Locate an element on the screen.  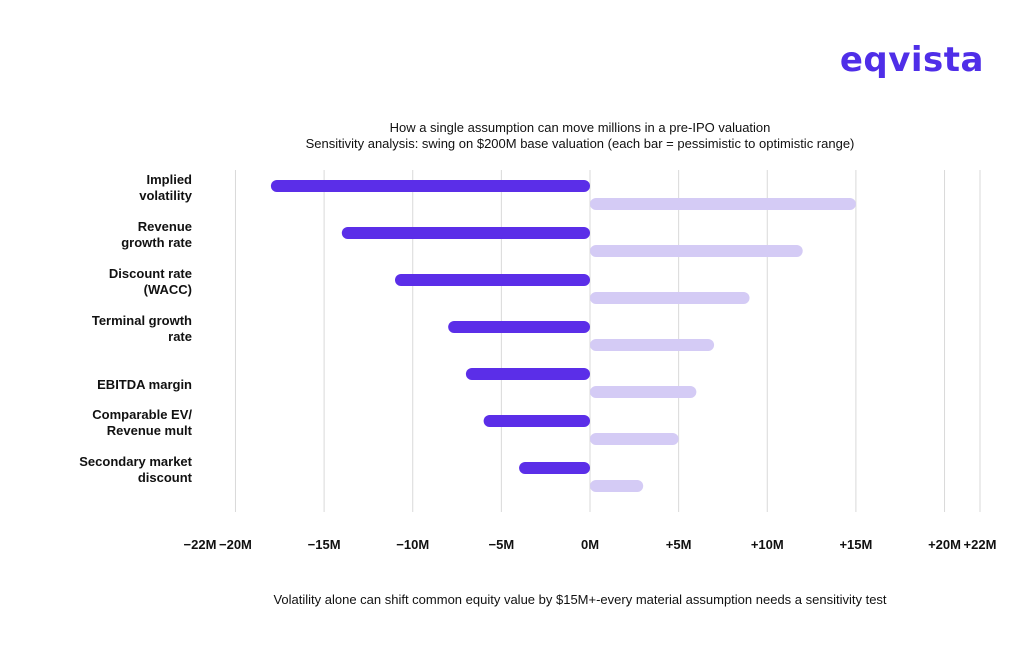
category-label: Terminal growth rate is located at coordinates (142, 328).